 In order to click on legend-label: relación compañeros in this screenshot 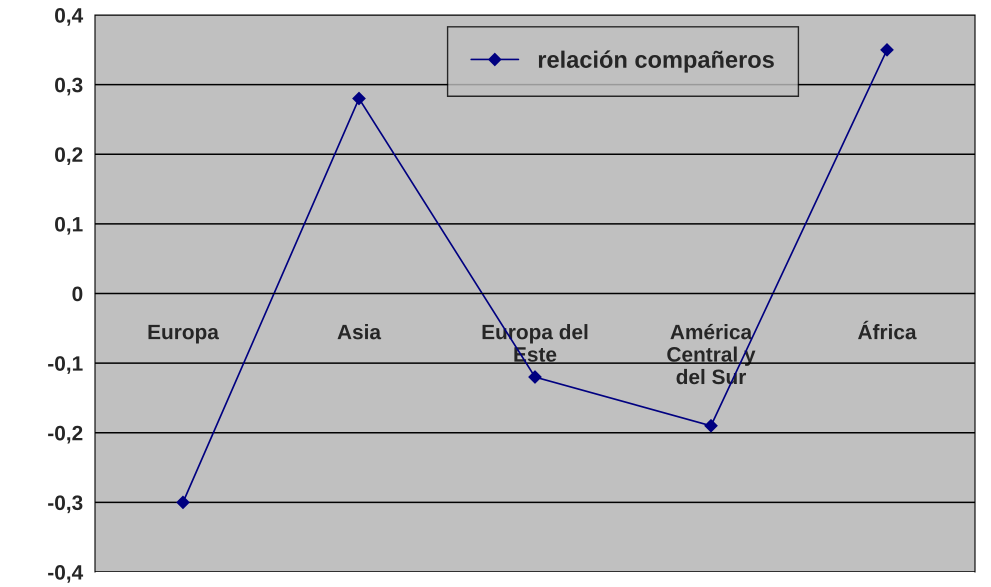, I will do `click(656, 61)`.